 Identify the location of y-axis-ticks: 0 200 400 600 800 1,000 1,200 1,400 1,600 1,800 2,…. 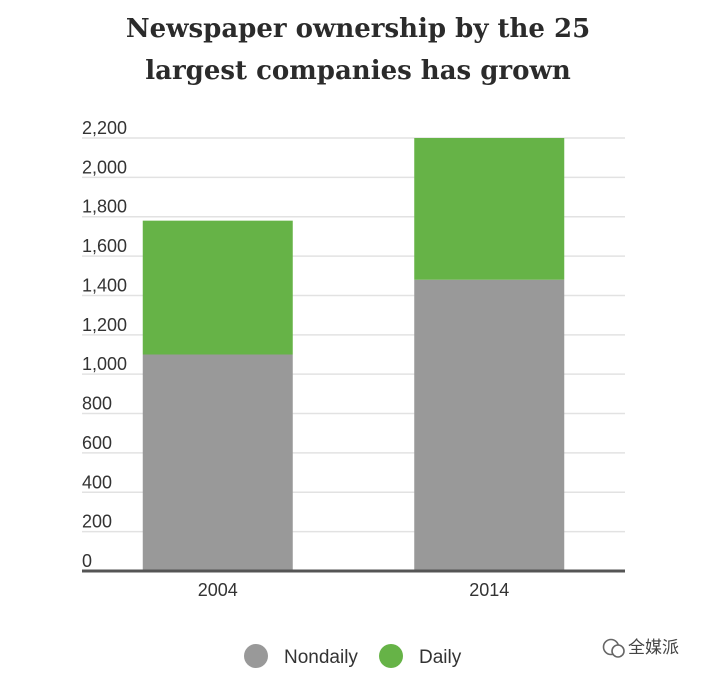
(104, 344).